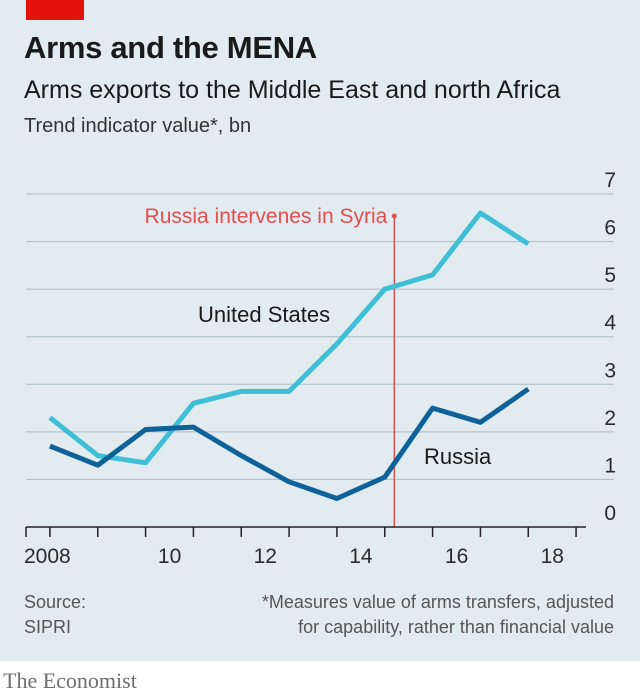 The image size is (640, 697). I want to click on x-tick-label: 2008, so click(47, 556).